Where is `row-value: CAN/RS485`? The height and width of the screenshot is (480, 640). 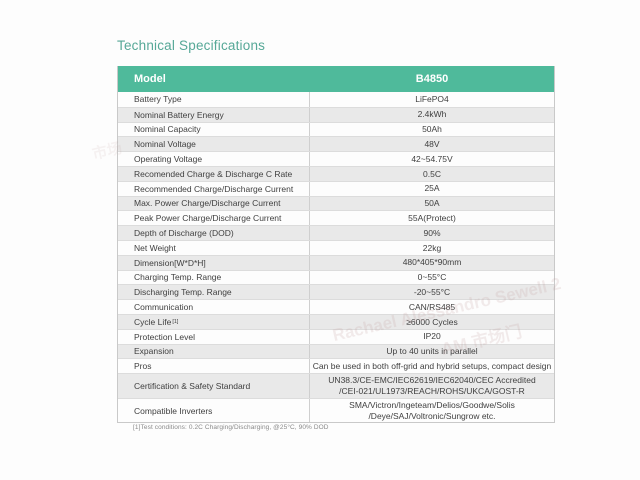 row-value: CAN/RS485 is located at coordinates (432, 306).